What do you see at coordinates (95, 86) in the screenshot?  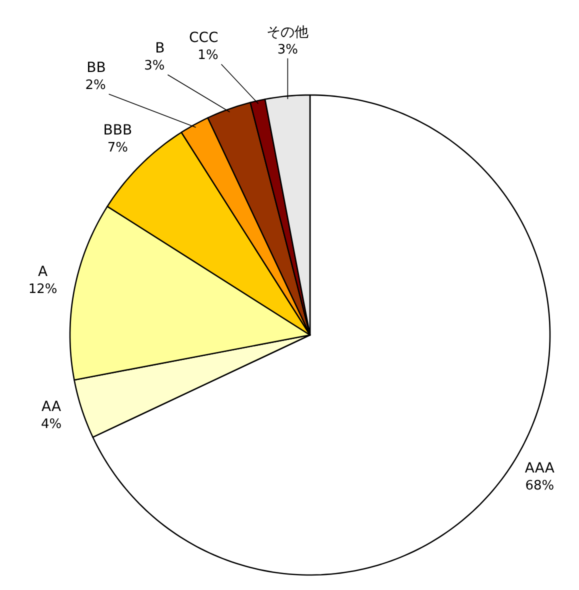 I see `data-label: 2%` at bounding box center [95, 86].